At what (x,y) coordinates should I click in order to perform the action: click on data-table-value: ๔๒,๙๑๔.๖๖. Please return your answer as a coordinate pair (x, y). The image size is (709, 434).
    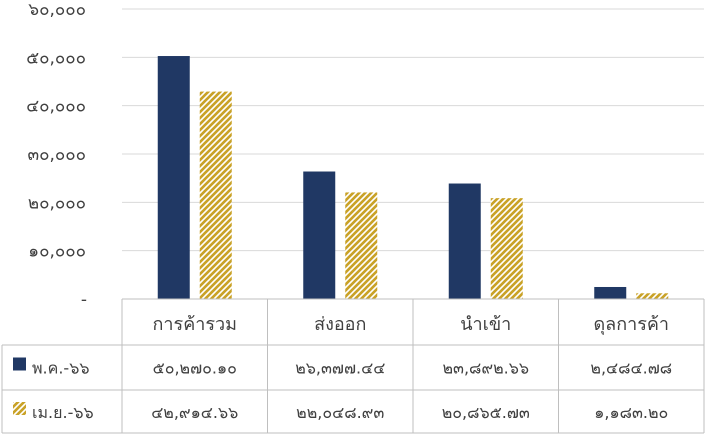
    Looking at the image, I should click on (194, 412).